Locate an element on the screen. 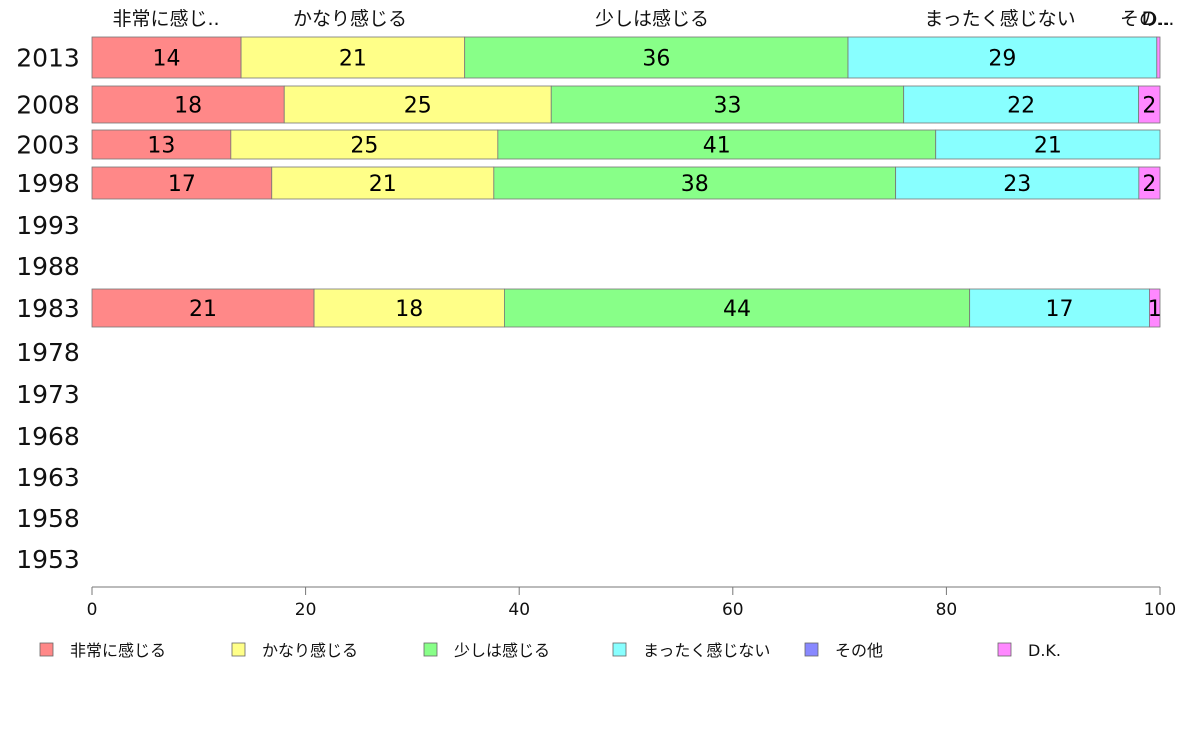 This screenshot has height=736, width=1188. data-label: 1 is located at coordinates (1155, 309).